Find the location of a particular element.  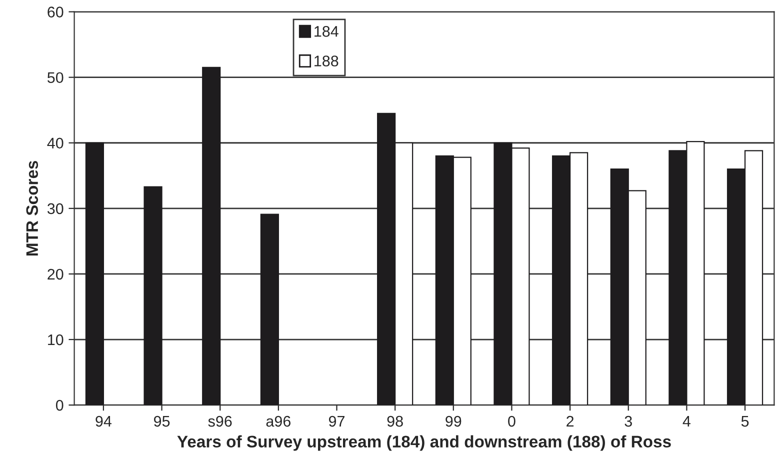

x-tick-label: 94 is located at coordinates (104, 421).